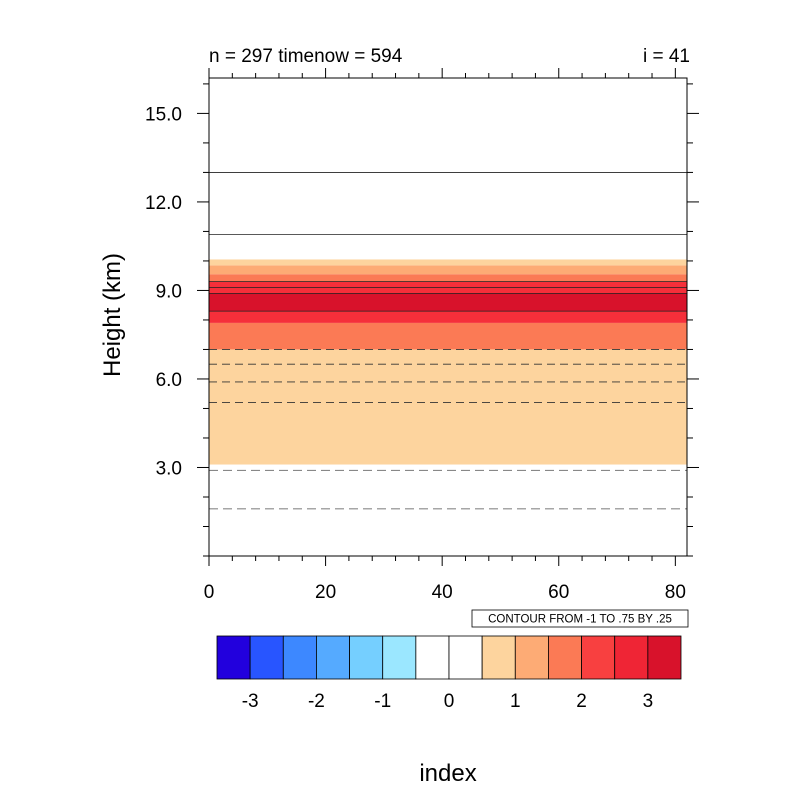  I want to click on x-tick-label: 40, so click(442, 592).